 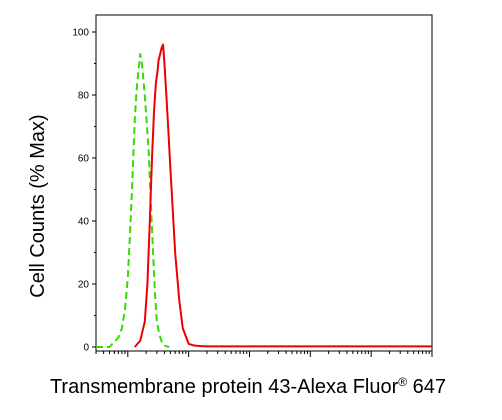 What do you see at coordinates (80, 33) in the screenshot?
I see `y-tick-label: 100` at bounding box center [80, 33].